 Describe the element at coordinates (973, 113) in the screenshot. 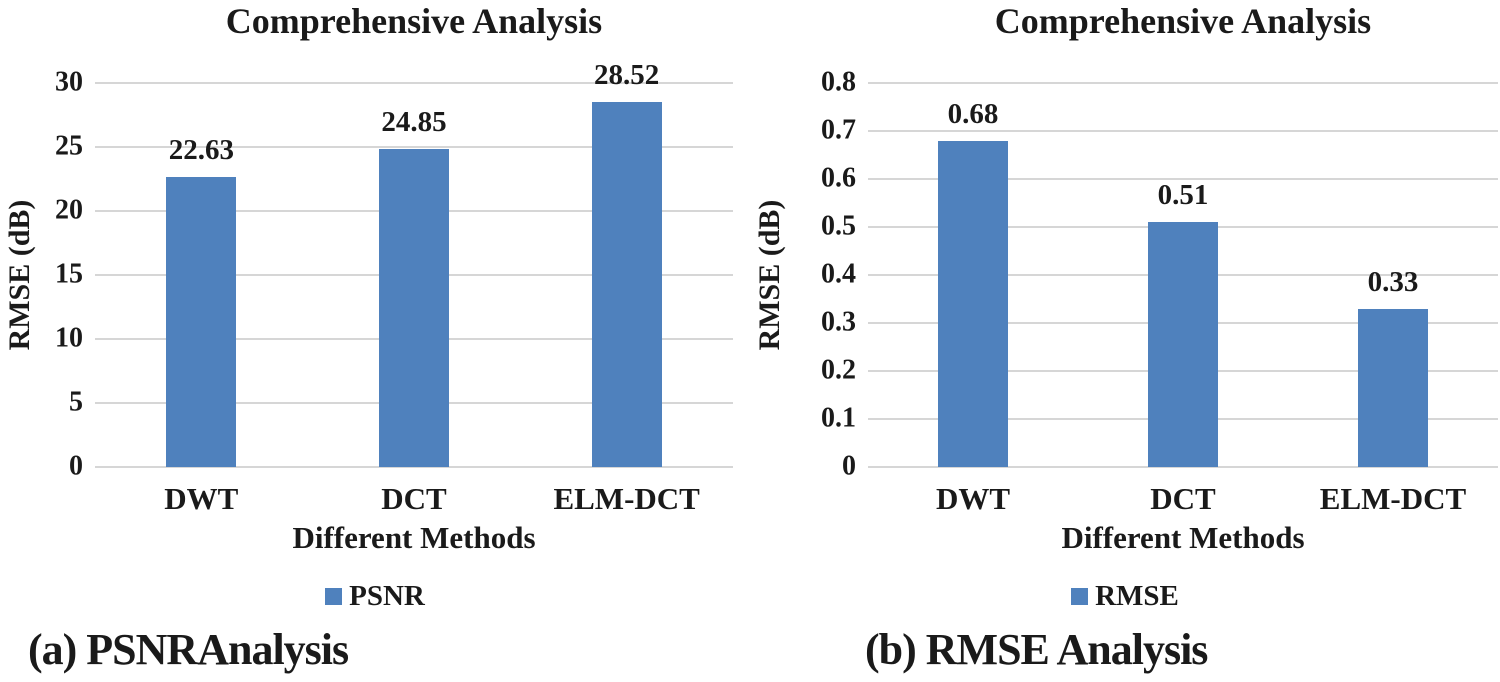

I see `bar-value-label: 0.68` at that location.